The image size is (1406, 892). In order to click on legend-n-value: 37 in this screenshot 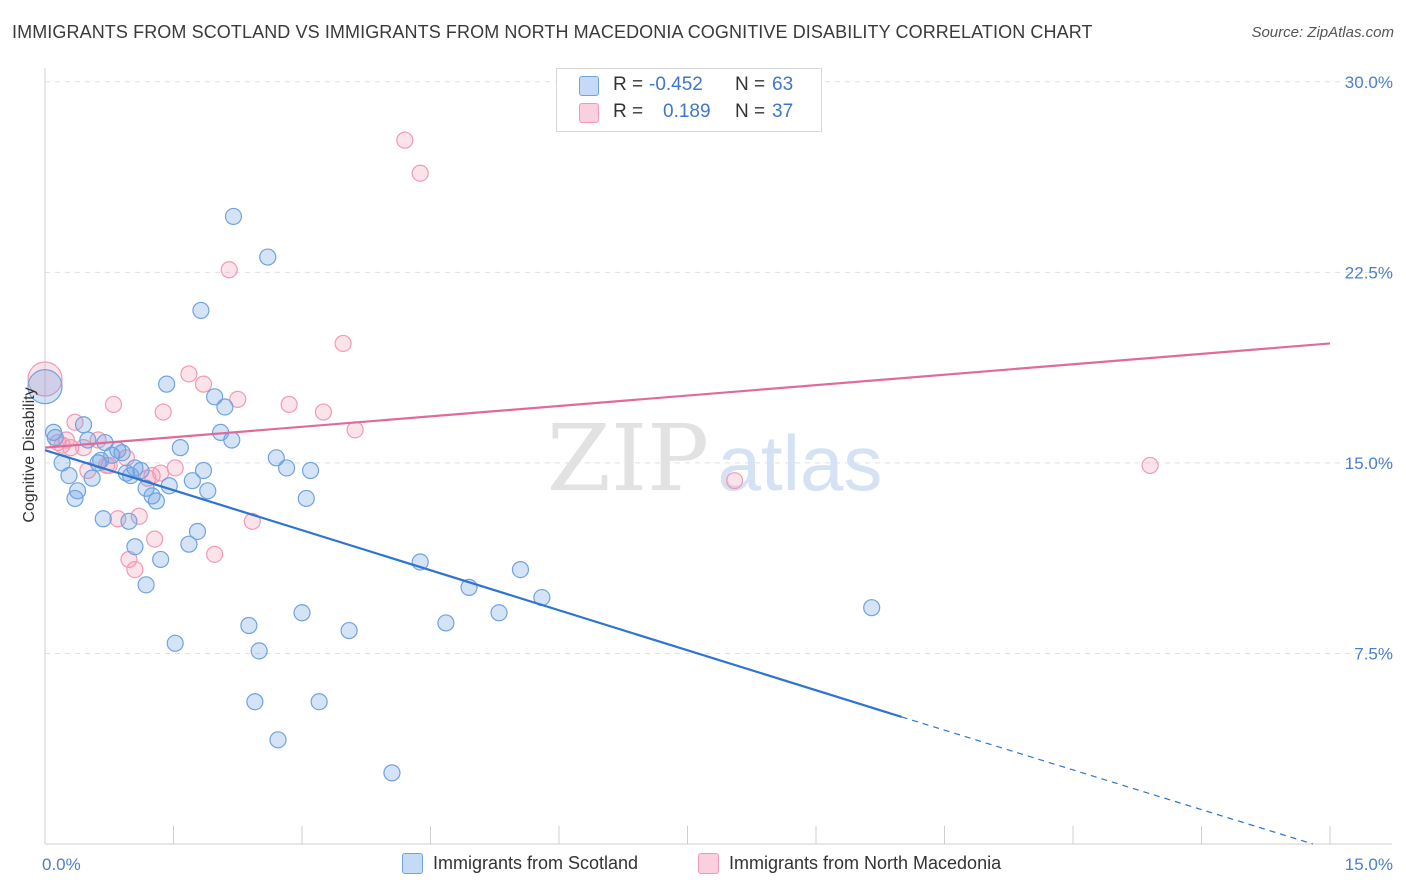, I will do `click(783, 111)`.